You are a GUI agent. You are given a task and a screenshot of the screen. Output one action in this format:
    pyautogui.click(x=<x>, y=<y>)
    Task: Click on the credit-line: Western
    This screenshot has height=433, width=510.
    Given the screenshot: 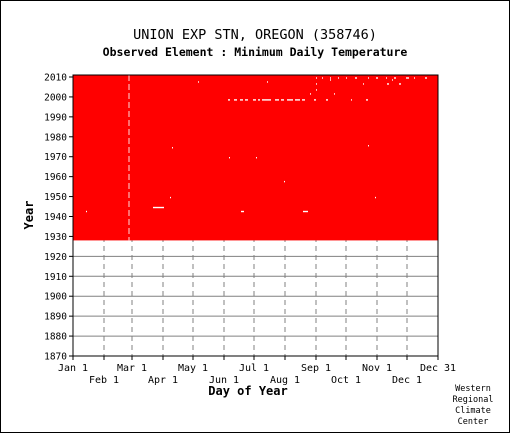 What is the action you would take?
    pyautogui.click(x=473, y=389)
    